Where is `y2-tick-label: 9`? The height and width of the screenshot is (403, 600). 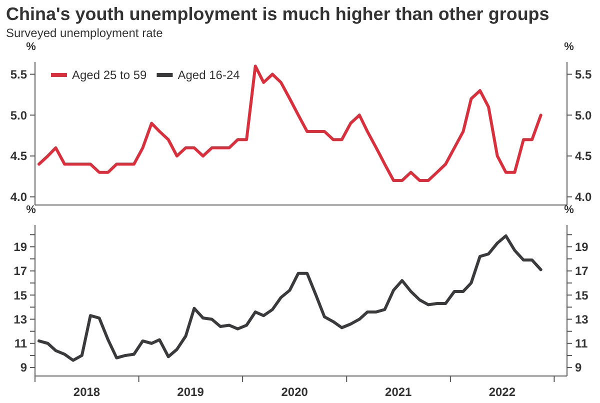 y2-tick-label: 9 is located at coordinates (578, 367).